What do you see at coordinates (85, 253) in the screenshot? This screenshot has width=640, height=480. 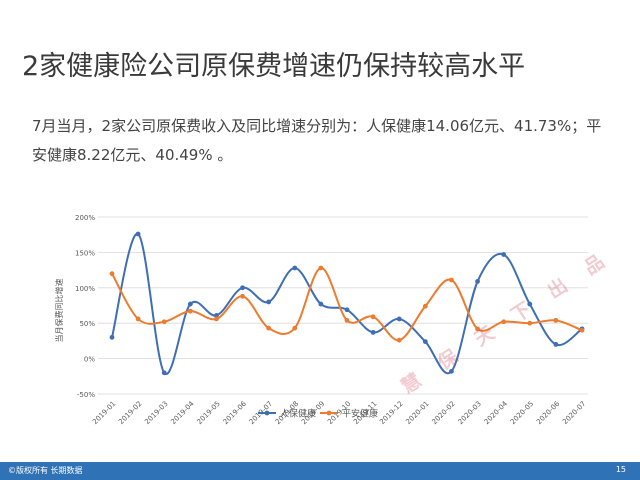 I see `y-tick-label: 150%` at bounding box center [85, 253].